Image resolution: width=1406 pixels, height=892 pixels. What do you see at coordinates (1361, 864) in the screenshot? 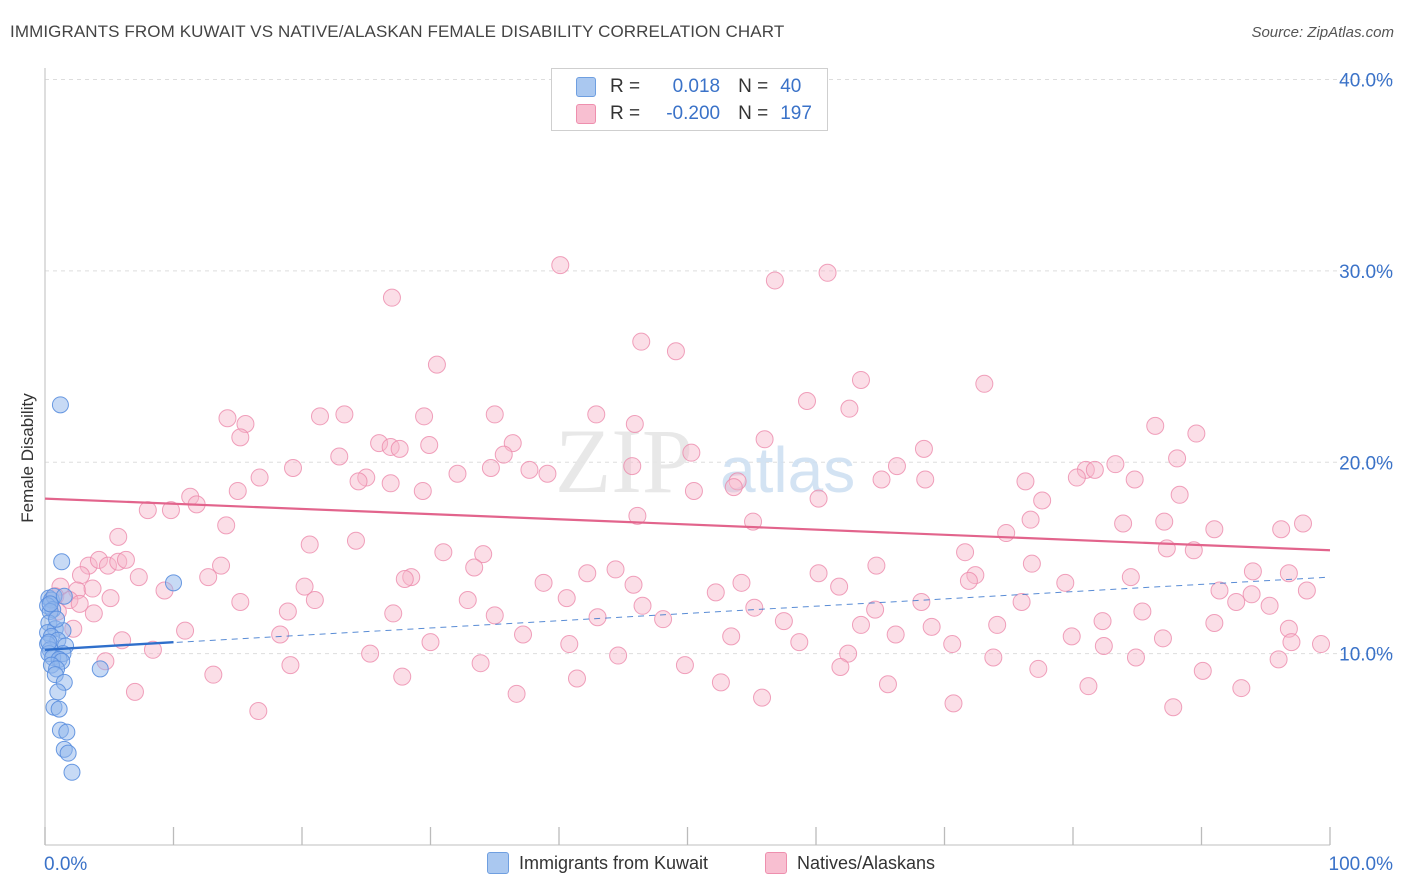
I see `x-tick-label: 100.0%` at bounding box center [1361, 864].